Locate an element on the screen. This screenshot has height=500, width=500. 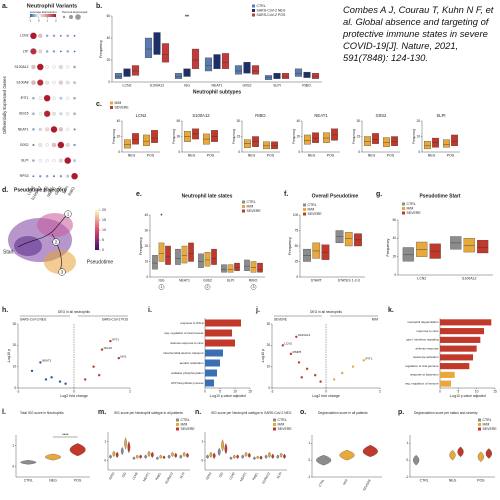
gene-label: ISG15 is located at coordinates (24, 114).